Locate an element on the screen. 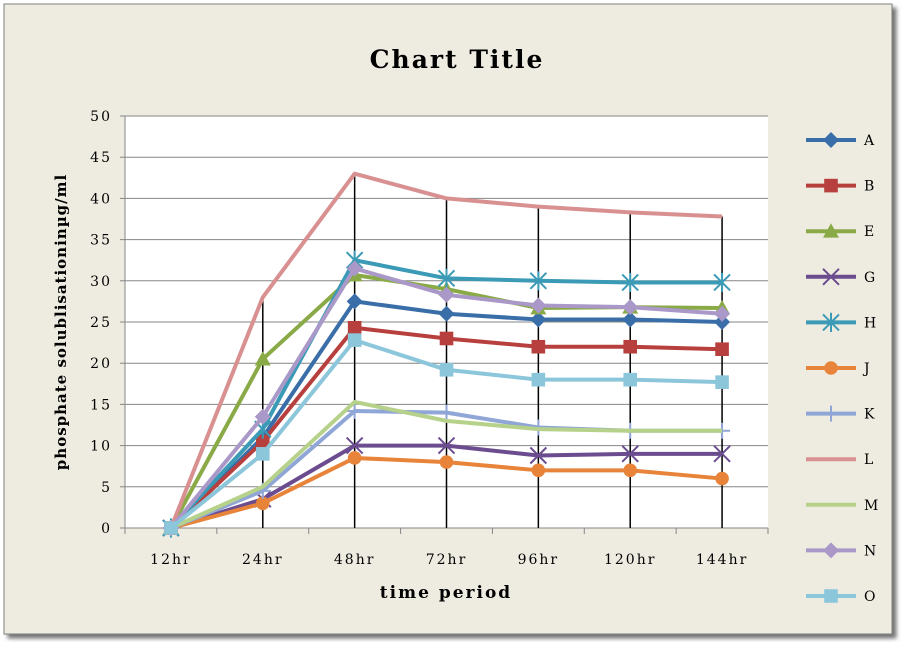 The image size is (901, 647). x-tick-label: 96hr is located at coordinates (539, 560).